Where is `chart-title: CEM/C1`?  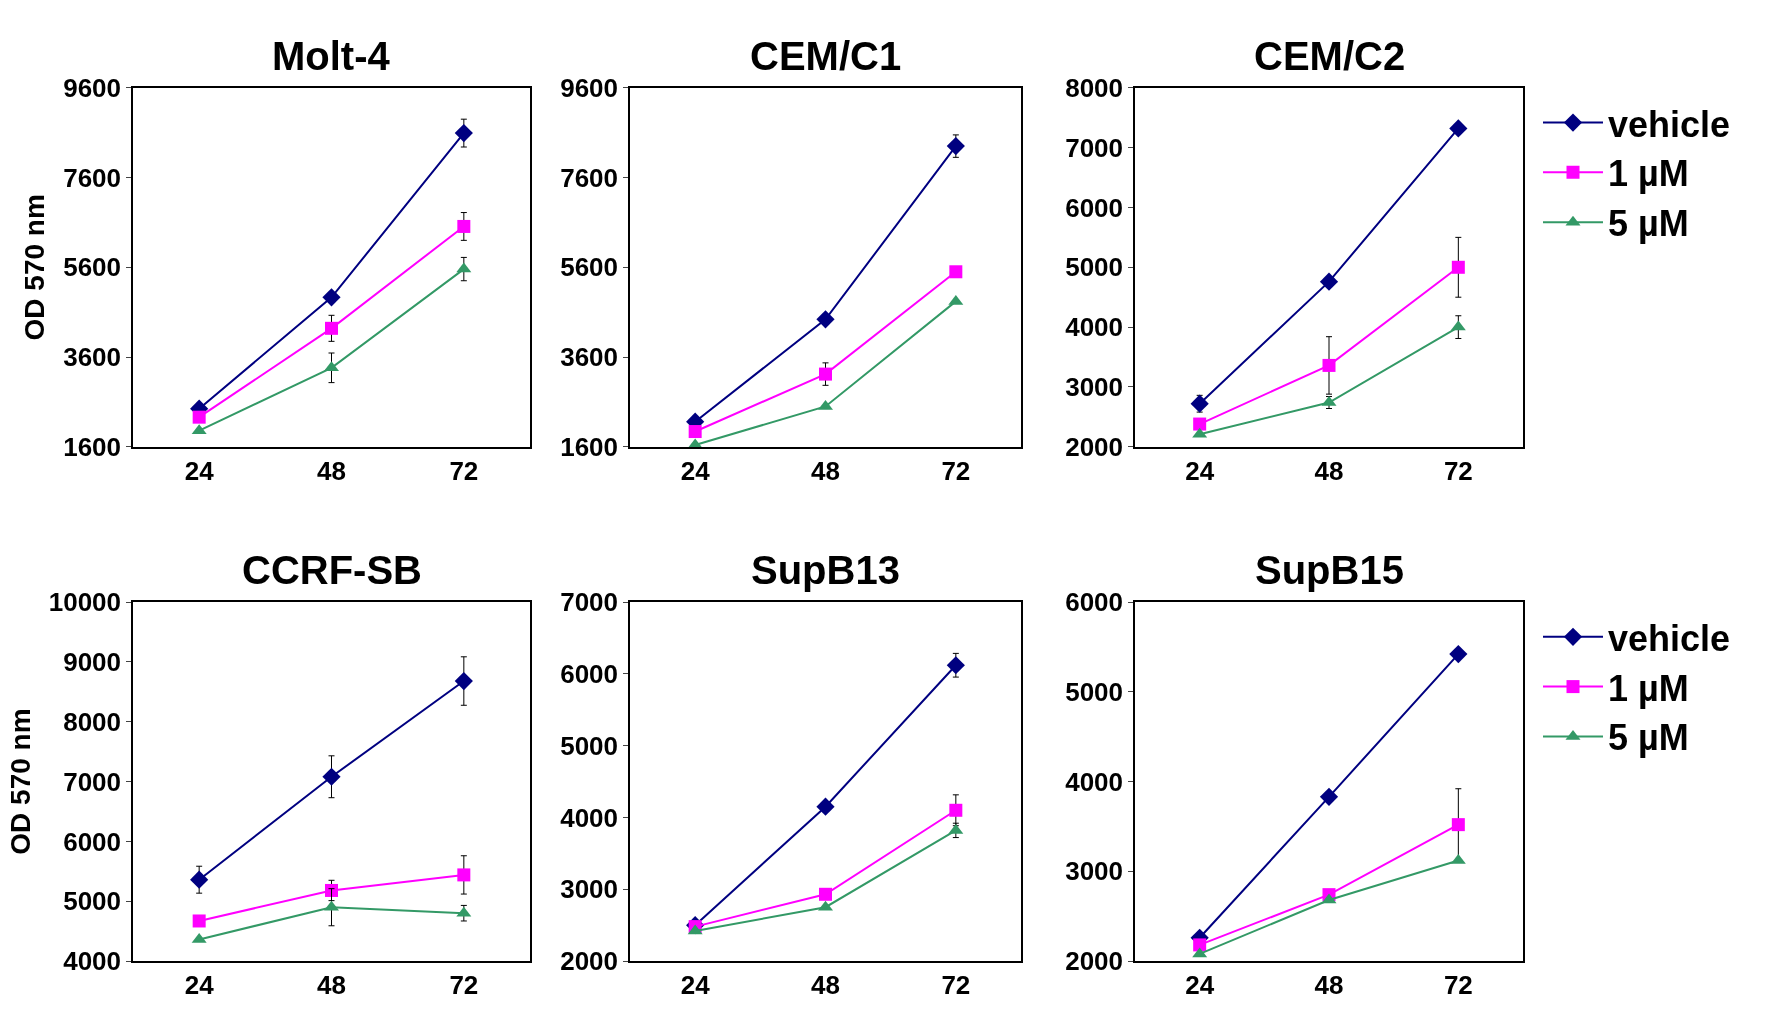
chart-title: CEM/C1 is located at coordinates (826, 56).